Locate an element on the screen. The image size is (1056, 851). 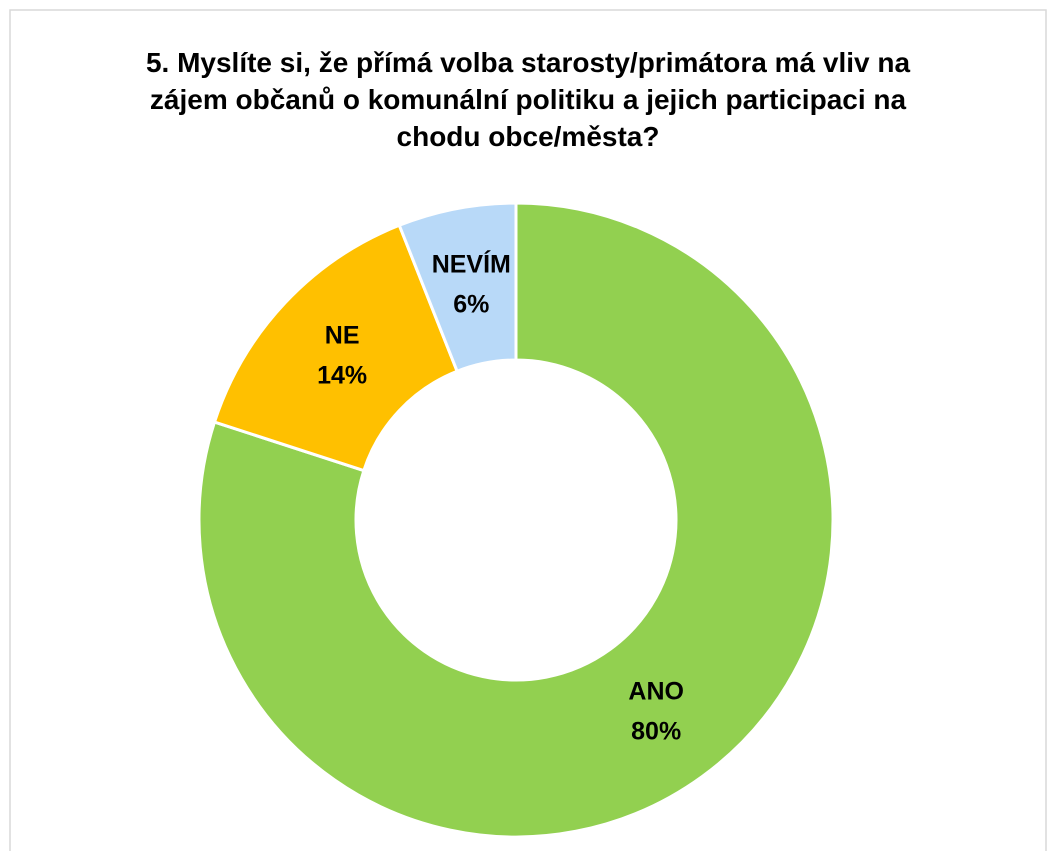
slice-value-label: 14% is located at coordinates (342, 375).